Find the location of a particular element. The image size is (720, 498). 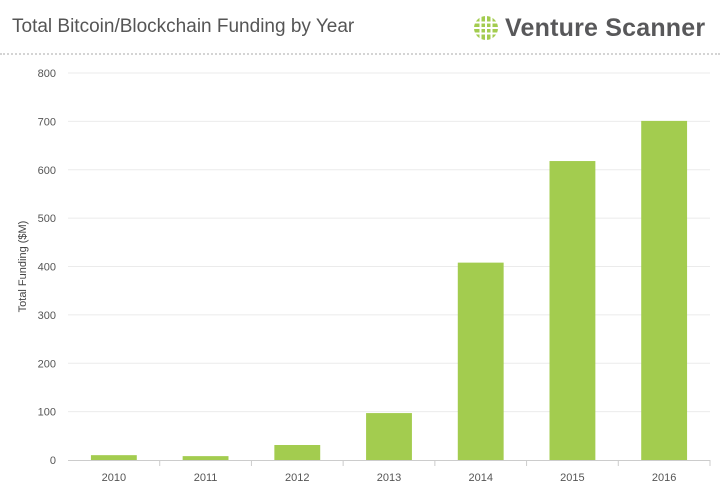

y-tick-label: 500 is located at coordinates (47, 219).